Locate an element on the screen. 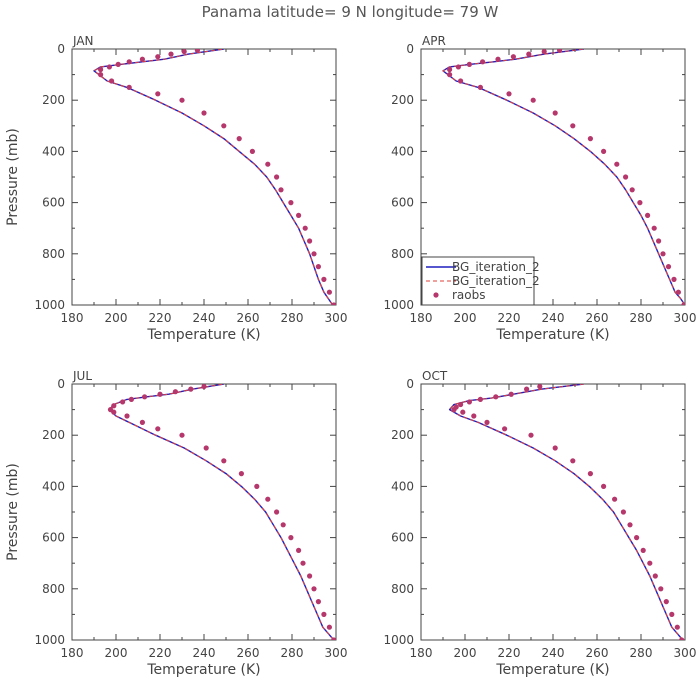 Image resolution: width=700 pixels, height=700 pixels. y-tick-label: 200 is located at coordinates (402, 435).